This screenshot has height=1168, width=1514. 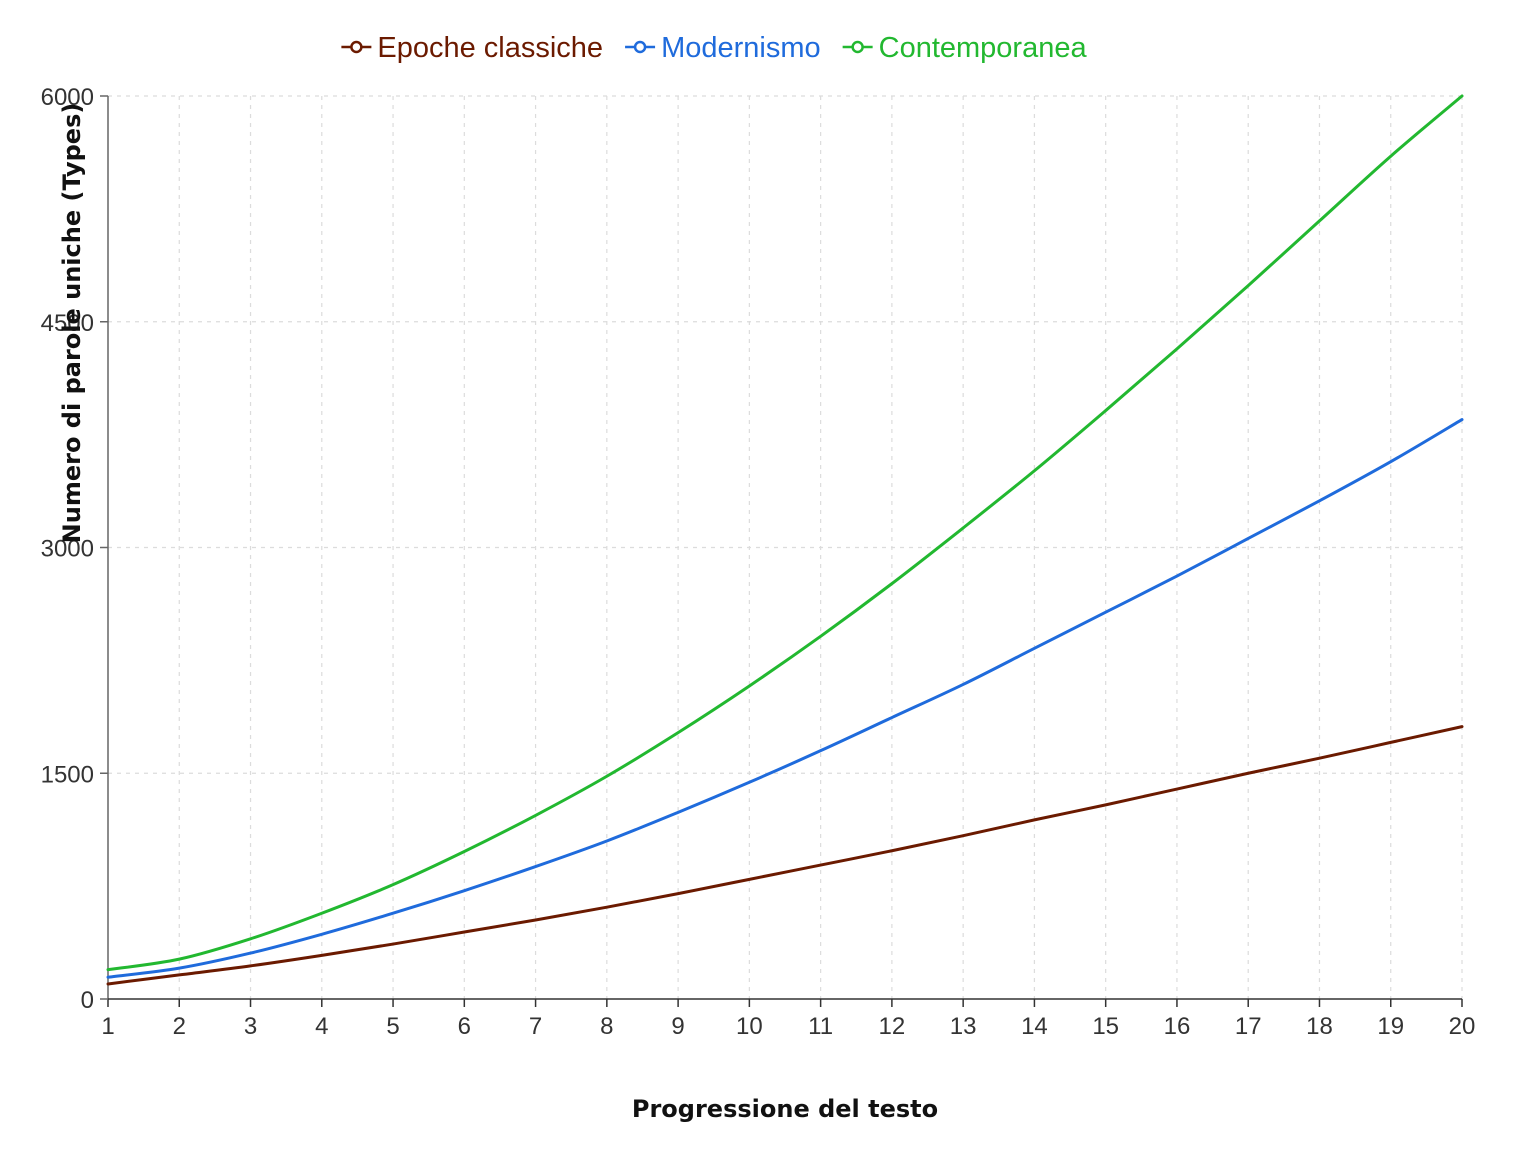 What do you see at coordinates (606, 1026) in the screenshot?
I see `x-tick-label: 8` at bounding box center [606, 1026].